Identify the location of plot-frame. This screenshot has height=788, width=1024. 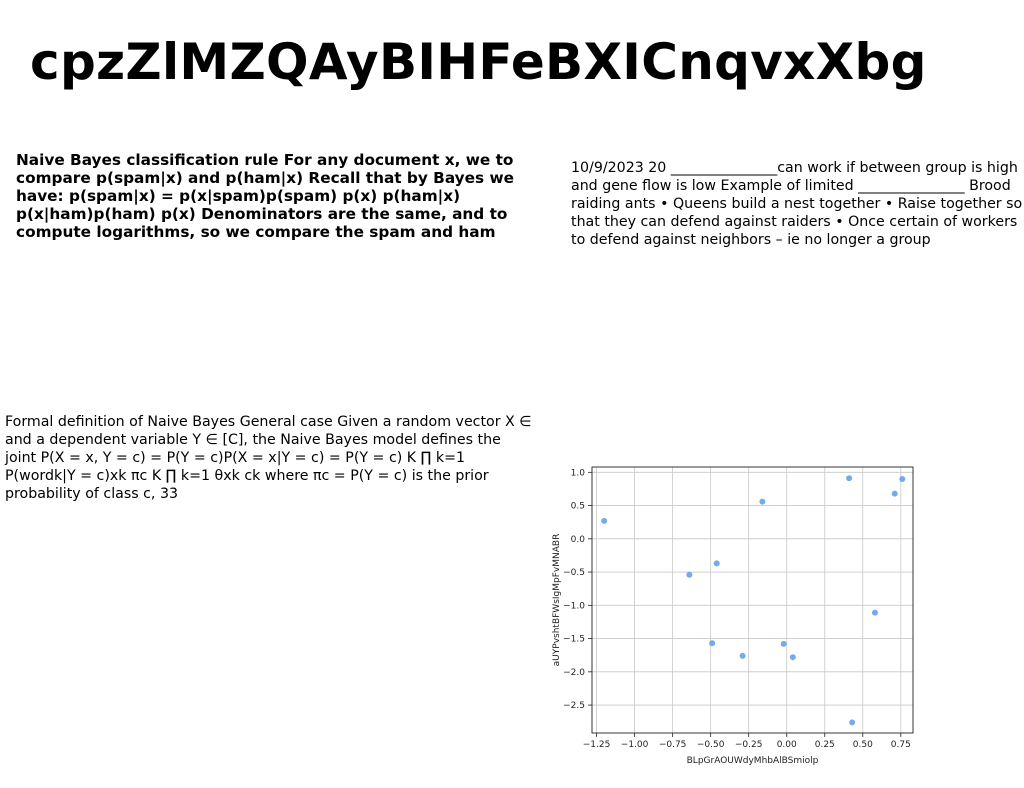
(752, 600).